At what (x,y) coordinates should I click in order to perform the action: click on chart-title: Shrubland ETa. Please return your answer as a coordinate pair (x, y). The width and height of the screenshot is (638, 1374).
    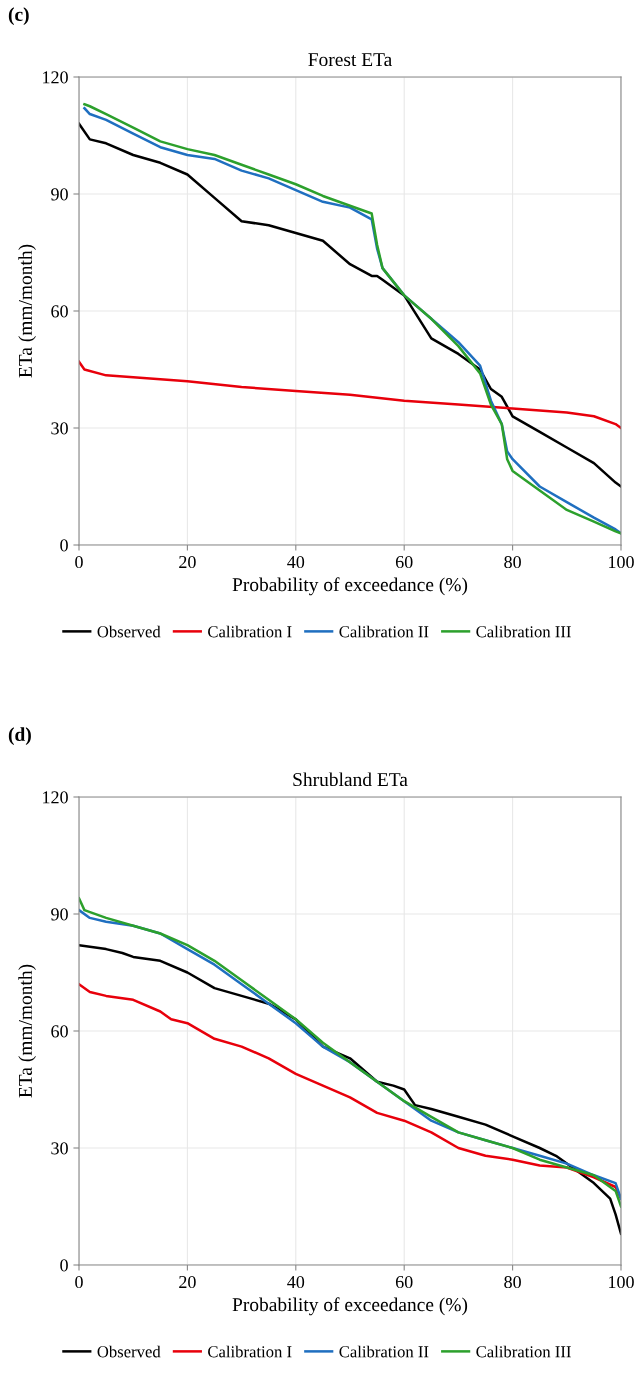
    Looking at the image, I should click on (350, 779).